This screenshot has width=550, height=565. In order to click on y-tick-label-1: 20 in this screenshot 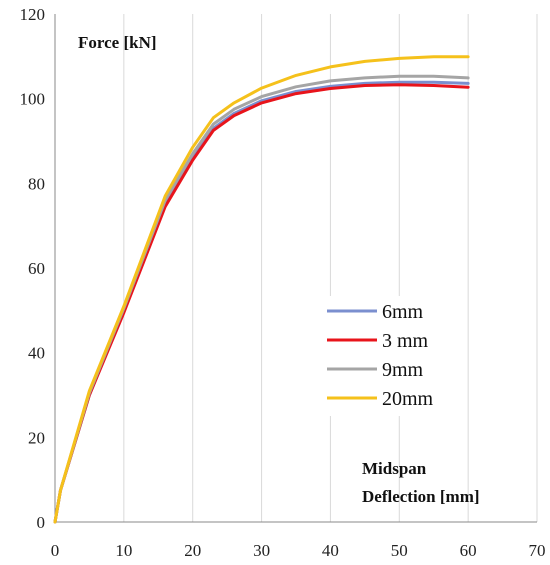, I will do `click(36, 437)`.